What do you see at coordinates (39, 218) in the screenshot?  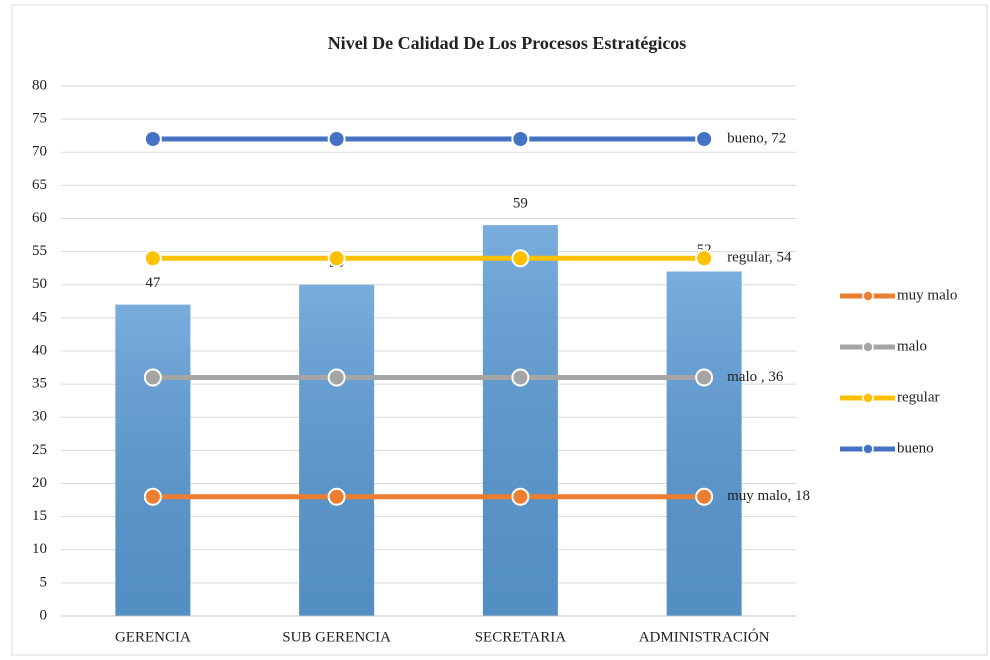 I see `y-tick-label: 60` at bounding box center [39, 218].